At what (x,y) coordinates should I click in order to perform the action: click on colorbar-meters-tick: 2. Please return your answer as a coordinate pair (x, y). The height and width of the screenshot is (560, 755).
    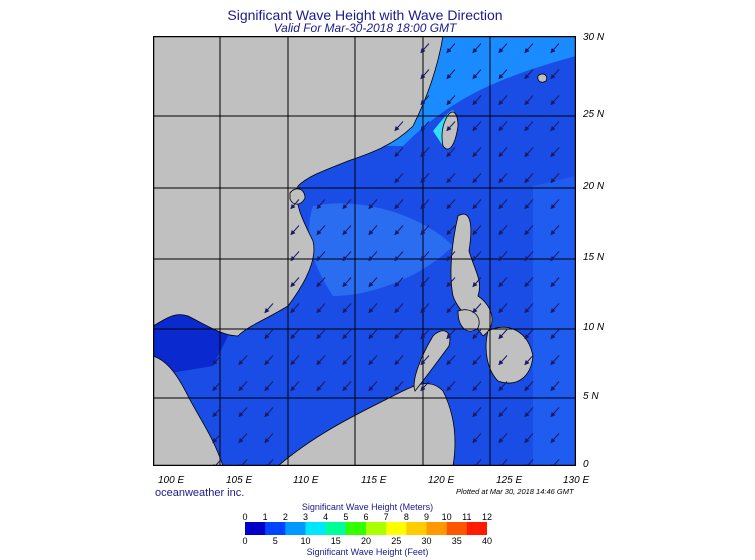
    Looking at the image, I should click on (285, 517).